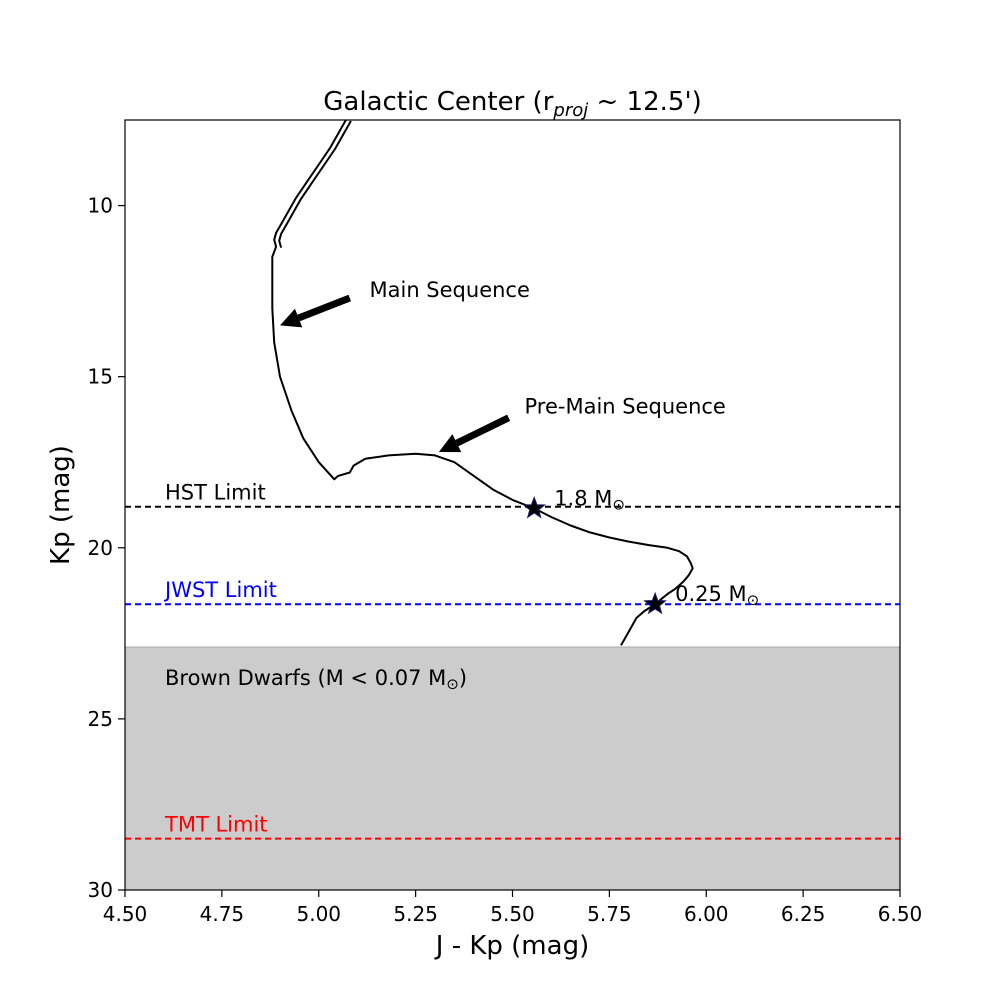  What do you see at coordinates (315, 184) in the screenshot?
I see `isochrone-upper-branch-line` at bounding box center [315, 184].